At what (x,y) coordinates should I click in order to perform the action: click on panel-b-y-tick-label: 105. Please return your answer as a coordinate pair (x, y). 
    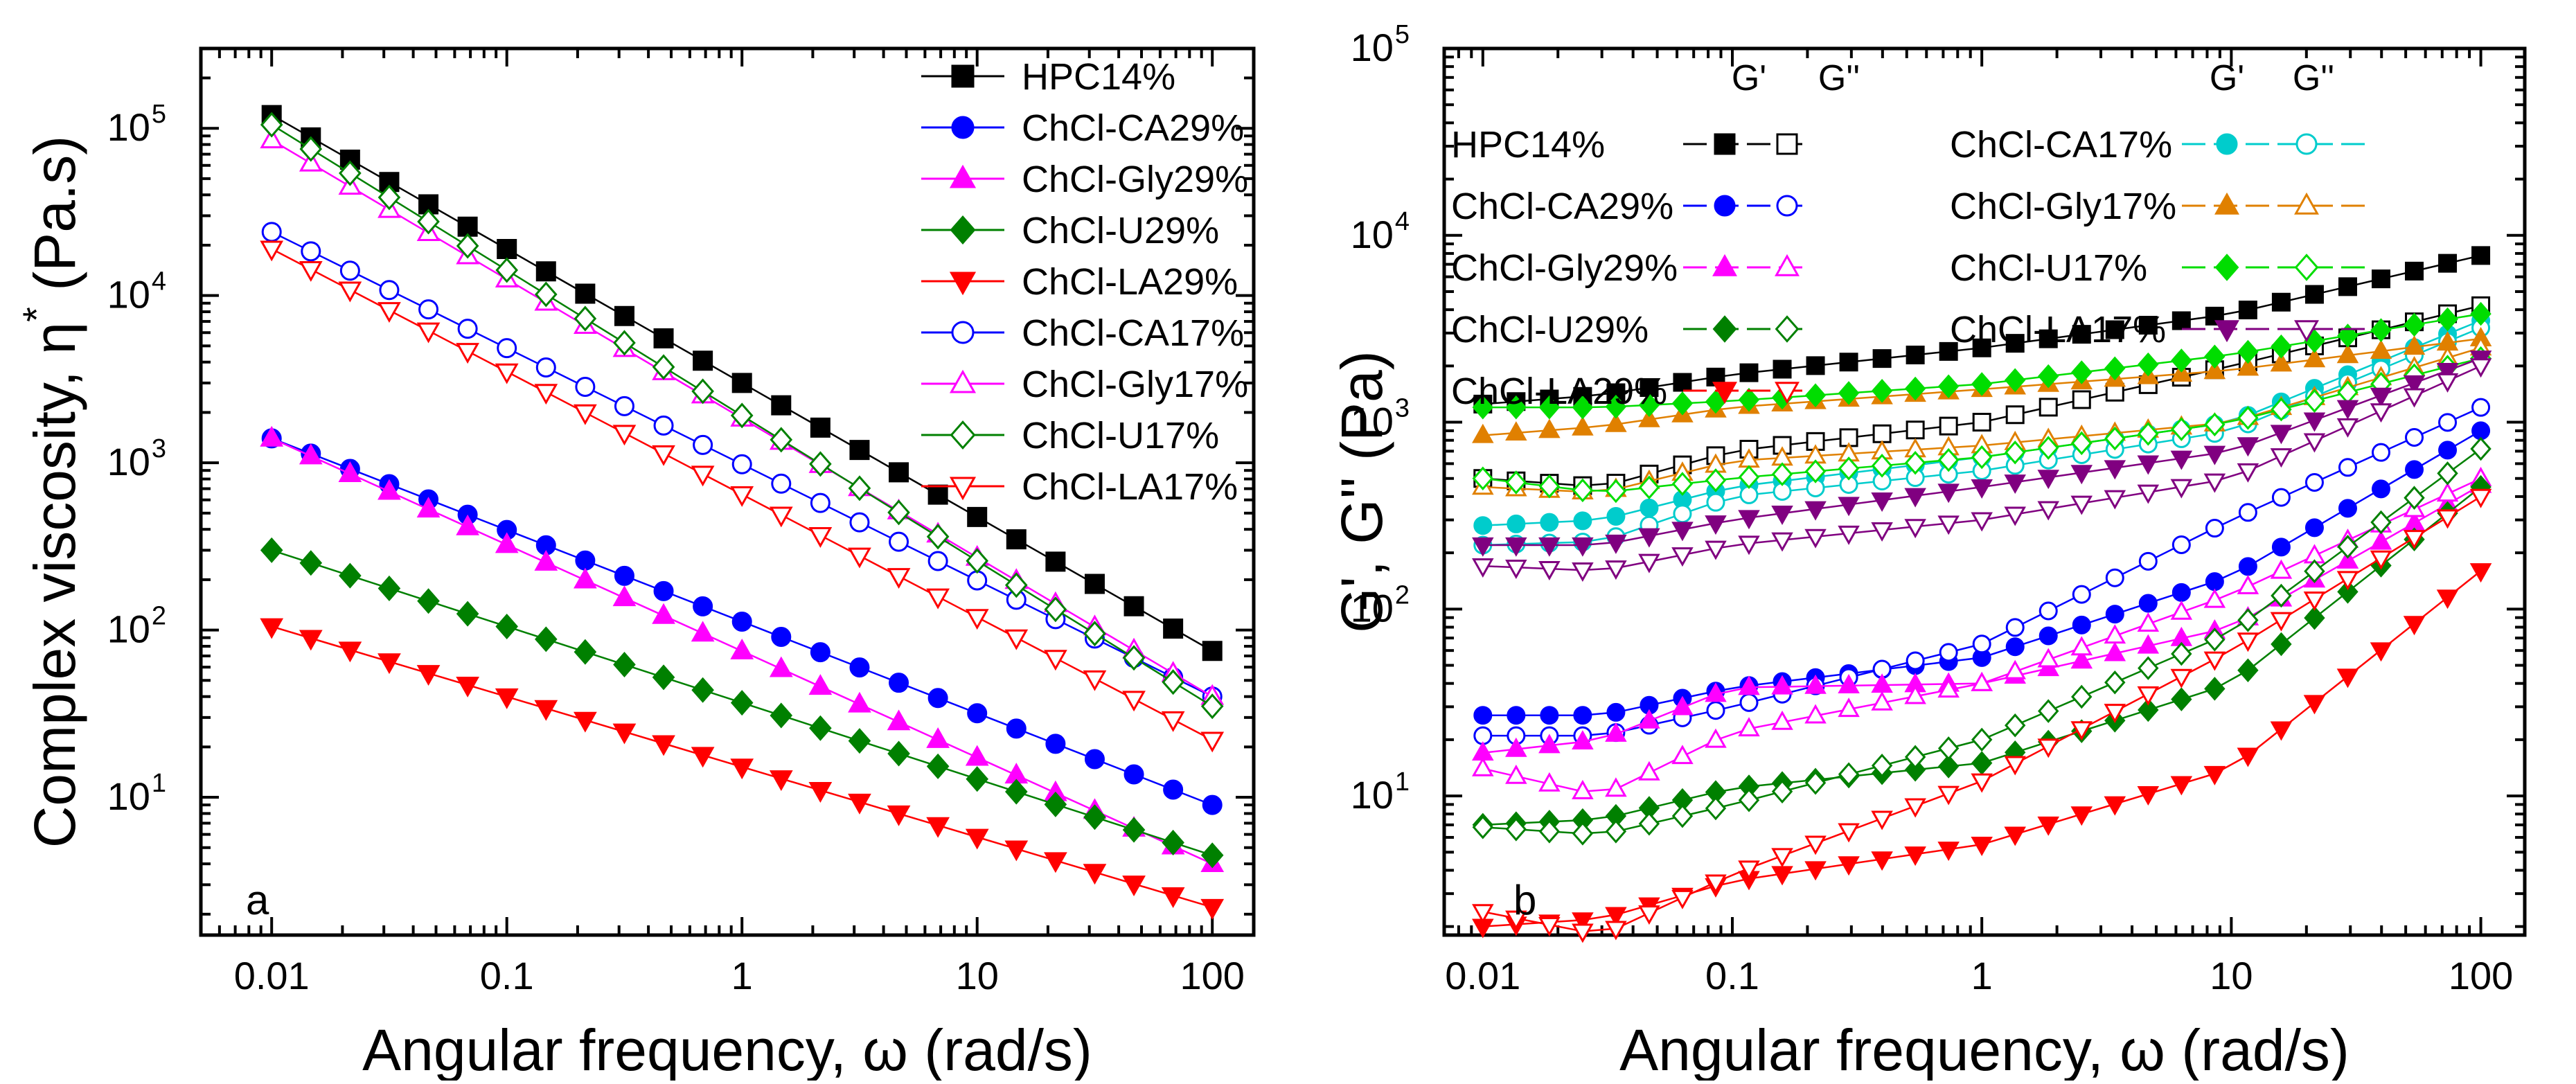
    Looking at the image, I should click on (1380, 44).